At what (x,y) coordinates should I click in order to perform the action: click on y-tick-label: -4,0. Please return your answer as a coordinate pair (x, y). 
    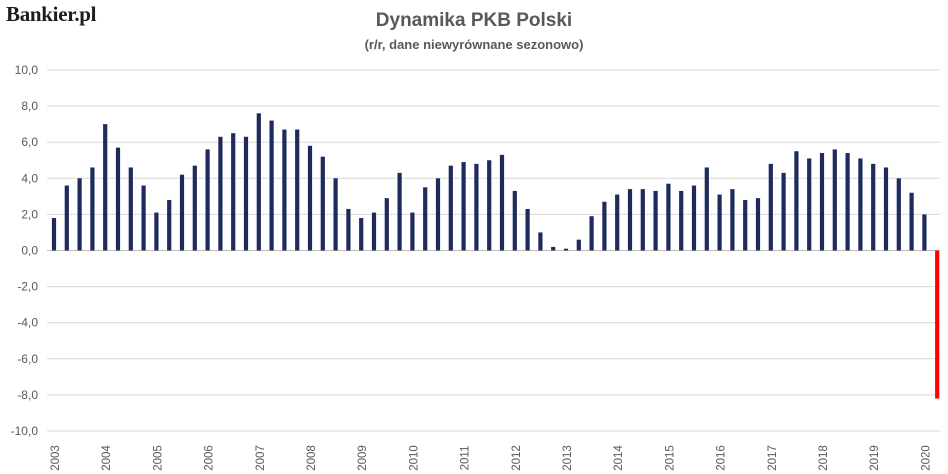
    Looking at the image, I should click on (27, 323).